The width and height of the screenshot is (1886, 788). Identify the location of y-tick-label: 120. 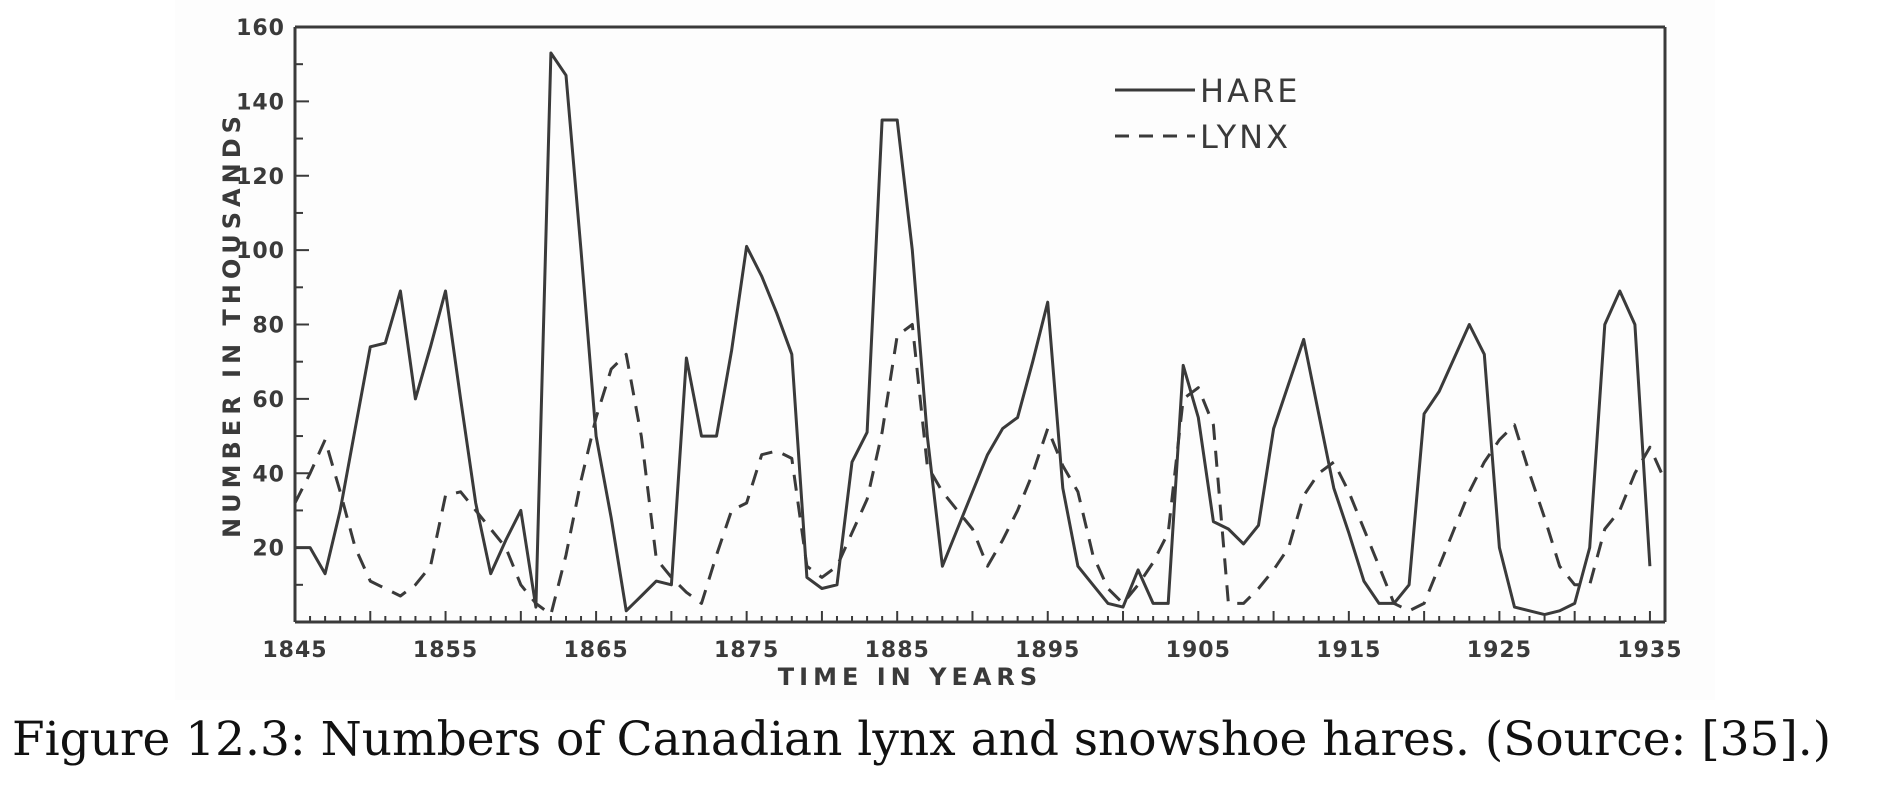
(260, 177).